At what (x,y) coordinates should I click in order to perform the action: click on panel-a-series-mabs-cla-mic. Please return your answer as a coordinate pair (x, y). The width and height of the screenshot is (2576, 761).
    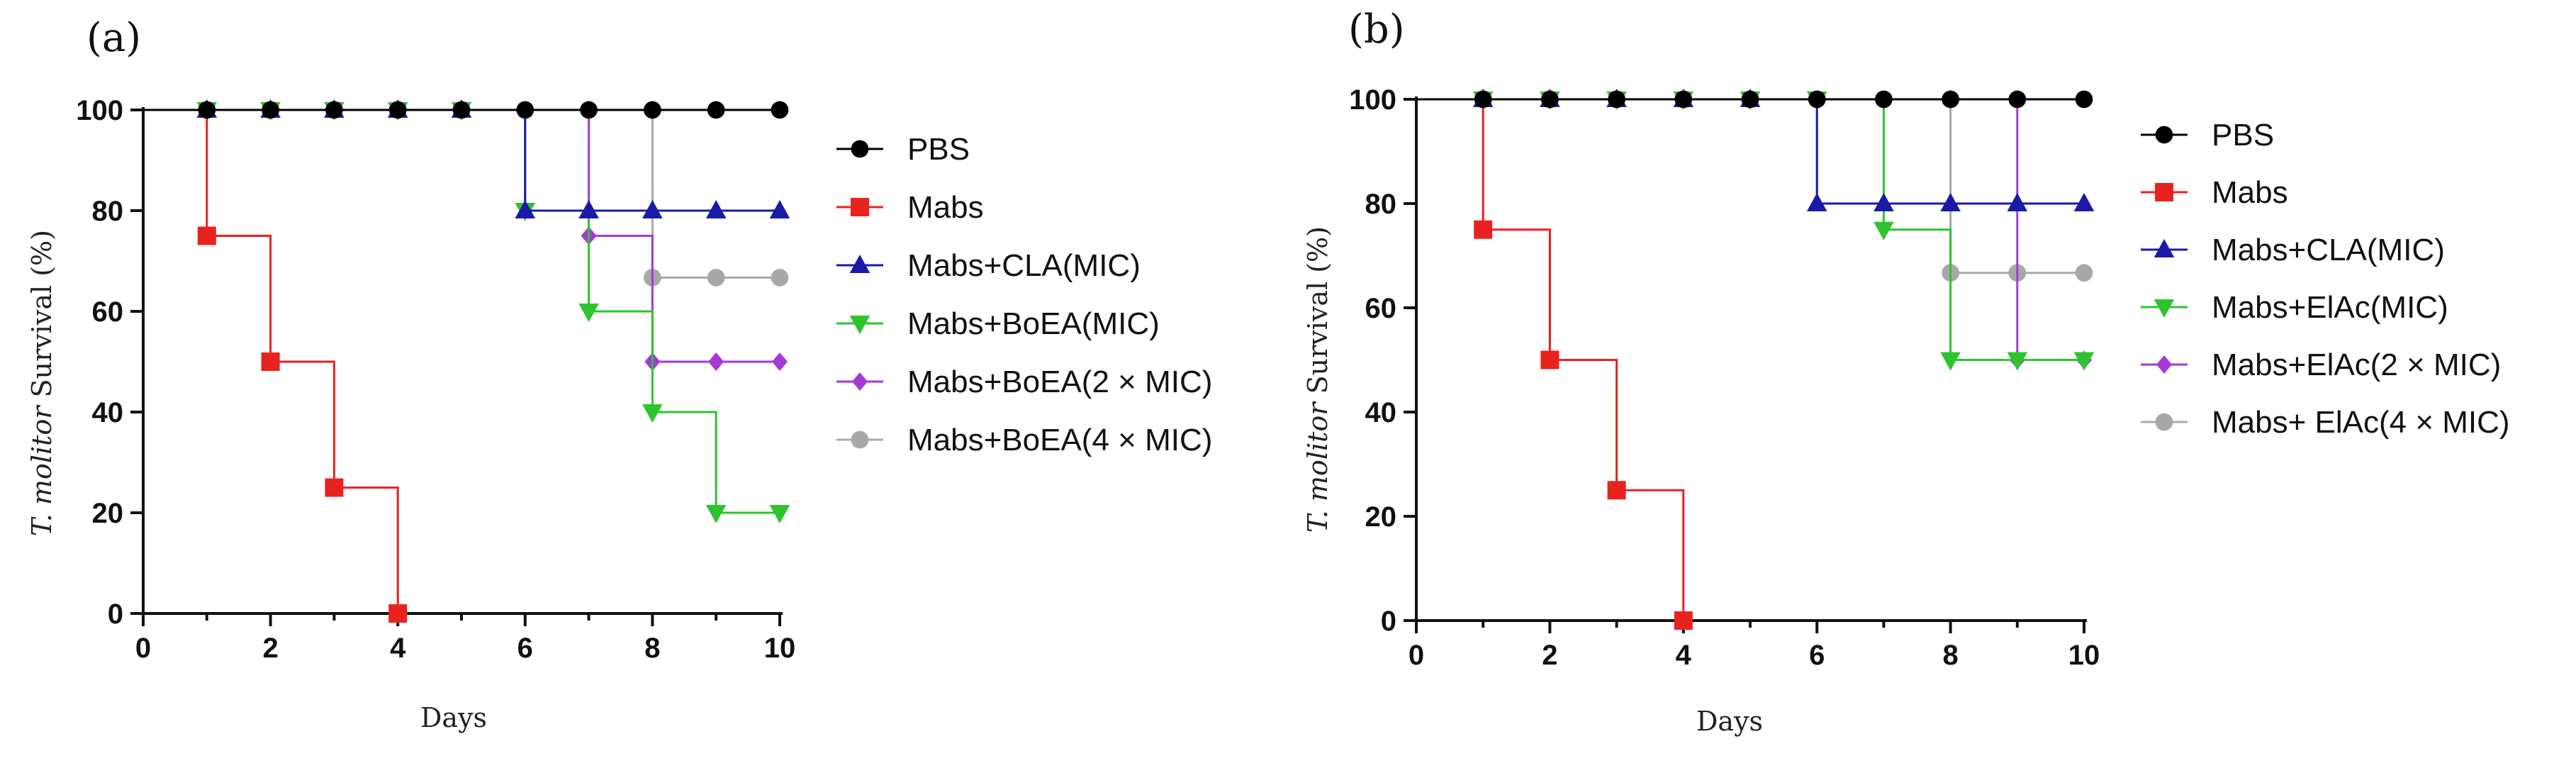
    Looking at the image, I should click on (467, 159).